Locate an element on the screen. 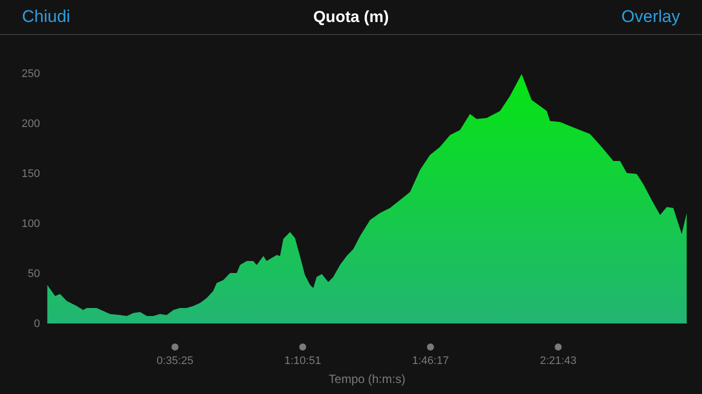 This screenshot has height=394, width=702. chart-title: Quota (m) is located at coordinates (351, 17).